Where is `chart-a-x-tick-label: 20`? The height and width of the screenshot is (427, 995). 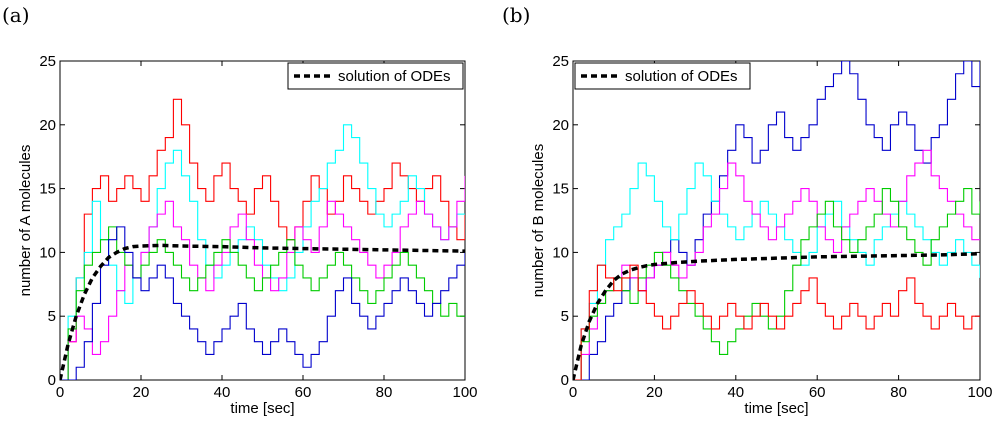
chart-a-x-tick-label: 20 is located at coordinates (141, 392).